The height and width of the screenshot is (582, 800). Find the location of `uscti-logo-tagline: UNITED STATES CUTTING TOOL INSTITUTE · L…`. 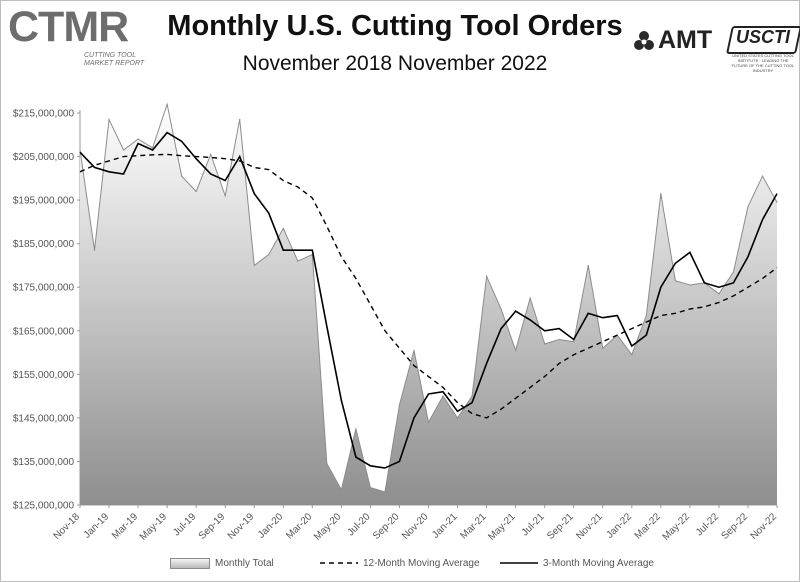

uscti-logo-tagline: UNITED STATES CUTTING TOOL INSTITUTE · L… is located at coordinates (763, 63).